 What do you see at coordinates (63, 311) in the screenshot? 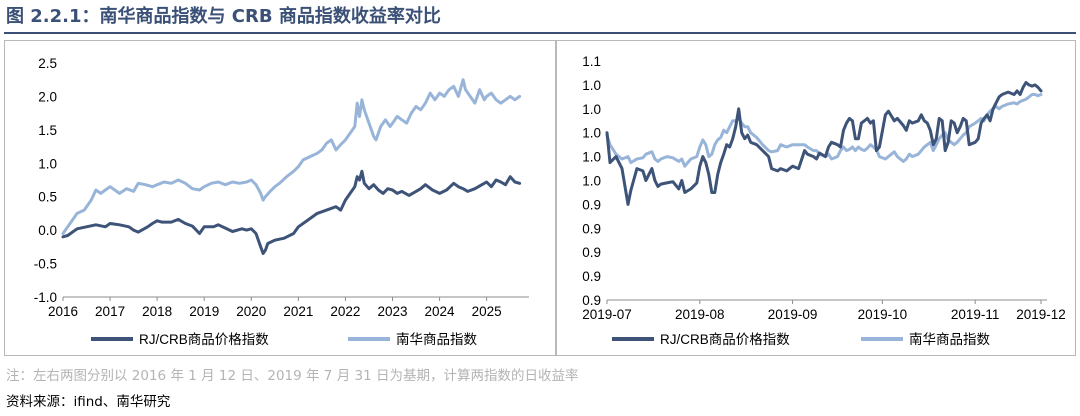
I see `x-tick-label: 2016` at bounding box center [63, 311].